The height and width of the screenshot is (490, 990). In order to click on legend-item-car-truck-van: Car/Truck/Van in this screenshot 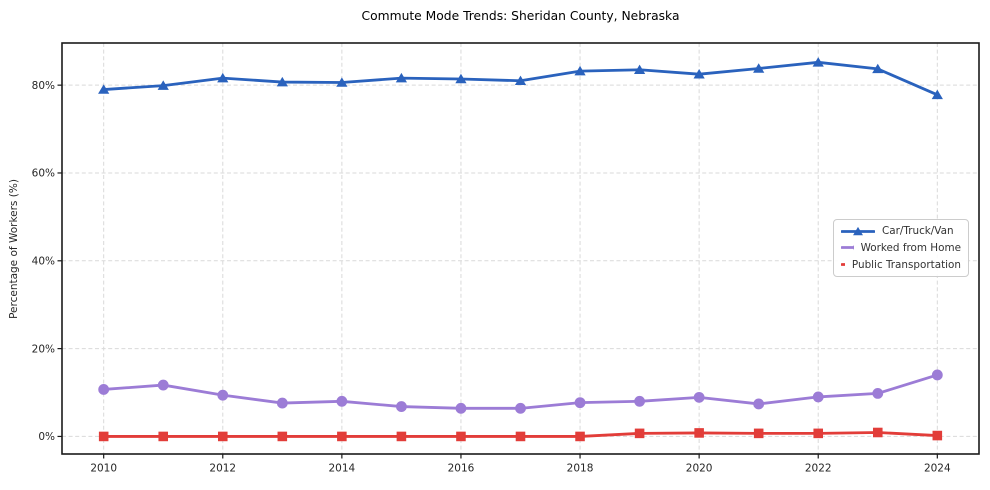, I will do `click(901, 231)`.